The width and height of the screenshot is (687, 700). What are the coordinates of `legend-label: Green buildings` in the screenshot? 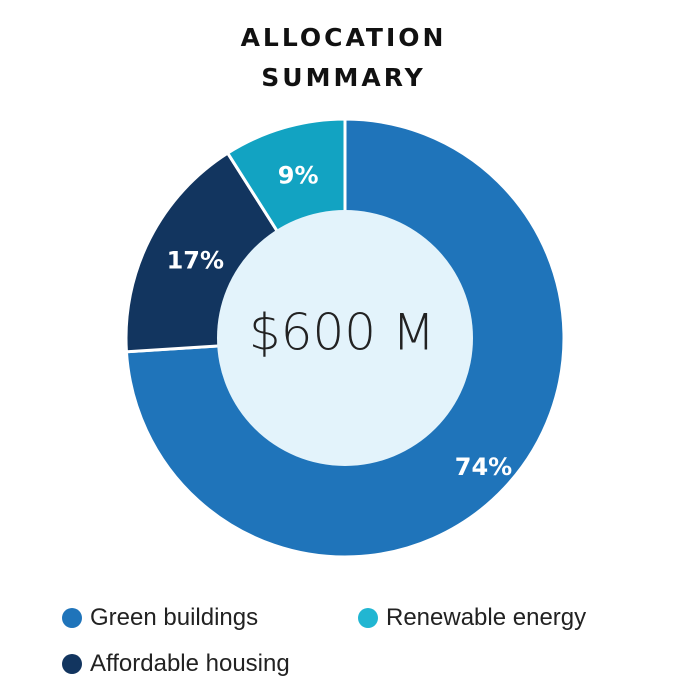 It's located at (174, 617).